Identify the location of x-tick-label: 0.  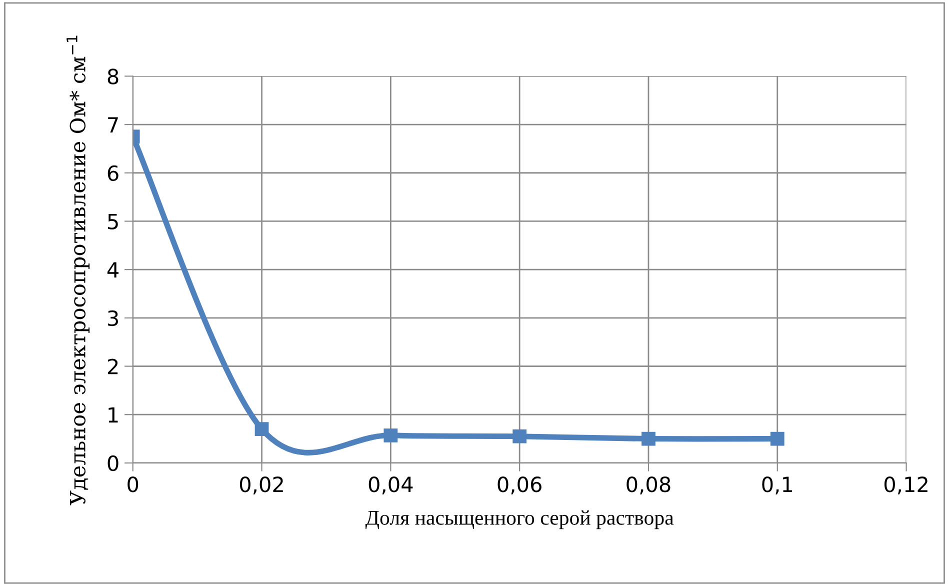
(133, 484).